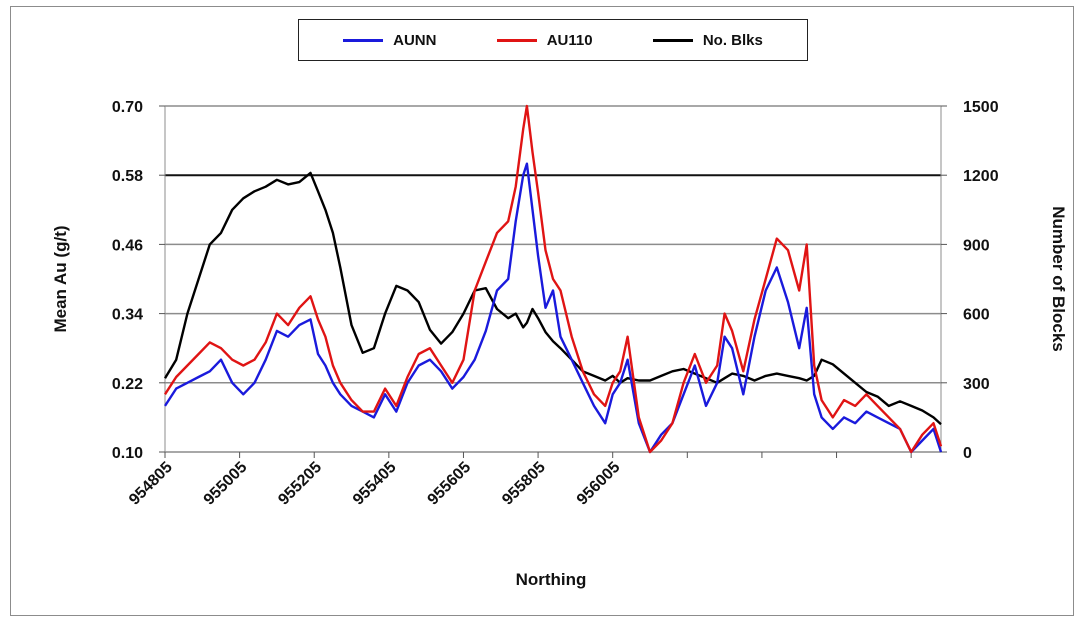 The image size is (1085, 623). Describe the element at coordinates (981, 107) in the screenshot. I see `y-right-tick-label: 1500` at that location.